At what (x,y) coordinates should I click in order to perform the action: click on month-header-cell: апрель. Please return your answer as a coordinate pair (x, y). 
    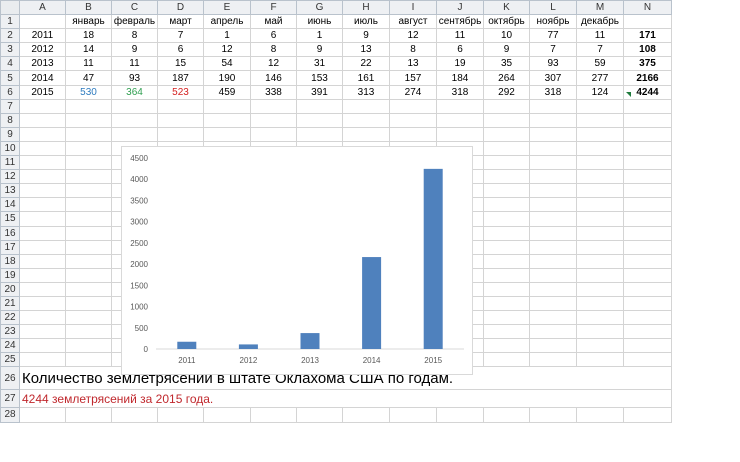
    Looking at the image, I should click on (227, 22).